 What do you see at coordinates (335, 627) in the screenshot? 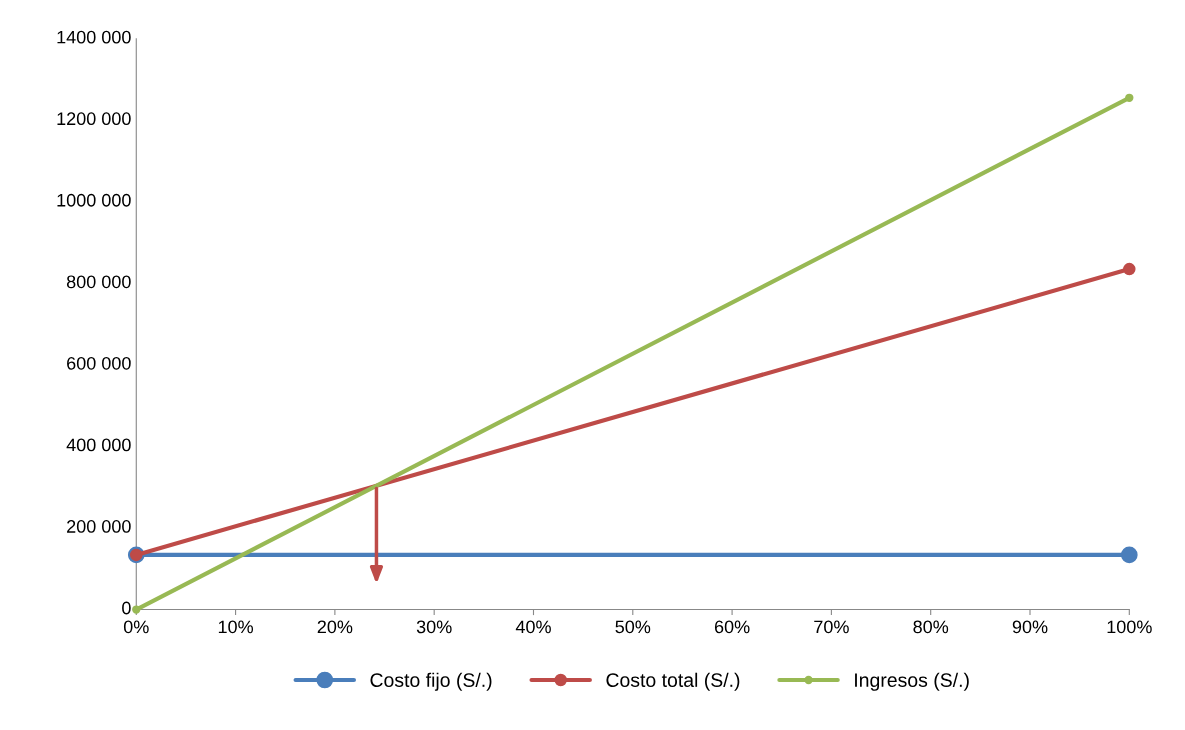
I see `x-tick-label: 20%` at bounding box center [335, 627].